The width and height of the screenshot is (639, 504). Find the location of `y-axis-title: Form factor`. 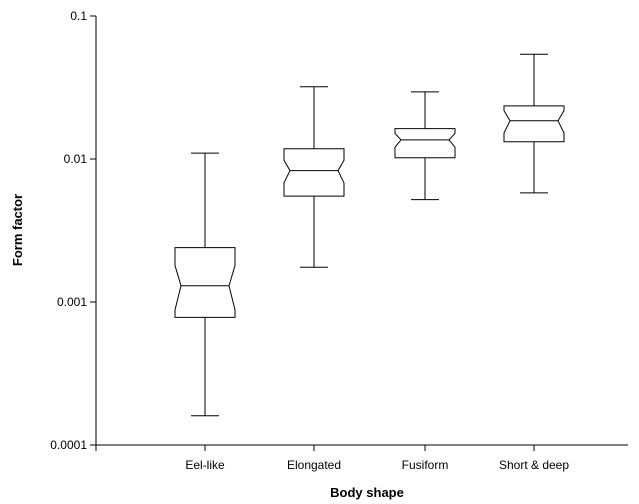

y-axis-title: Form factor is located at coordinates (17, 230).